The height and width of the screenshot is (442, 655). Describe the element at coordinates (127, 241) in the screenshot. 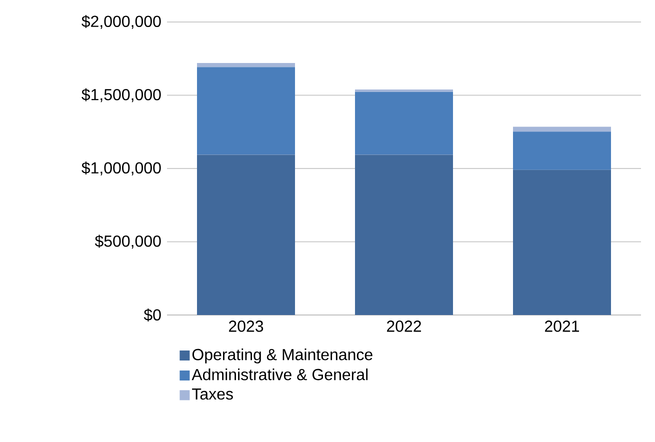

I see `y-tick-label: $500,000` at that location.